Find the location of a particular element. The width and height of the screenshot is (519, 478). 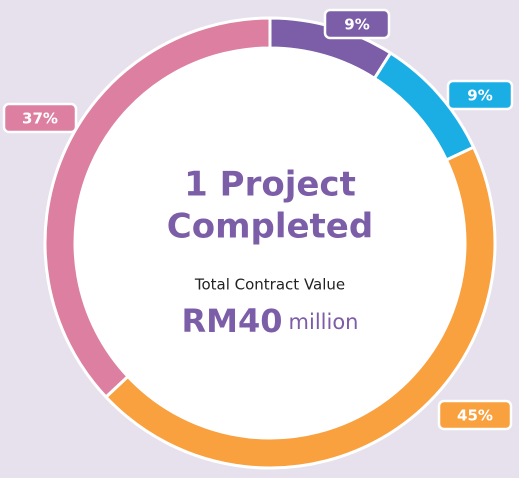

total-value: RM40 is located at coordinates (232, 321).